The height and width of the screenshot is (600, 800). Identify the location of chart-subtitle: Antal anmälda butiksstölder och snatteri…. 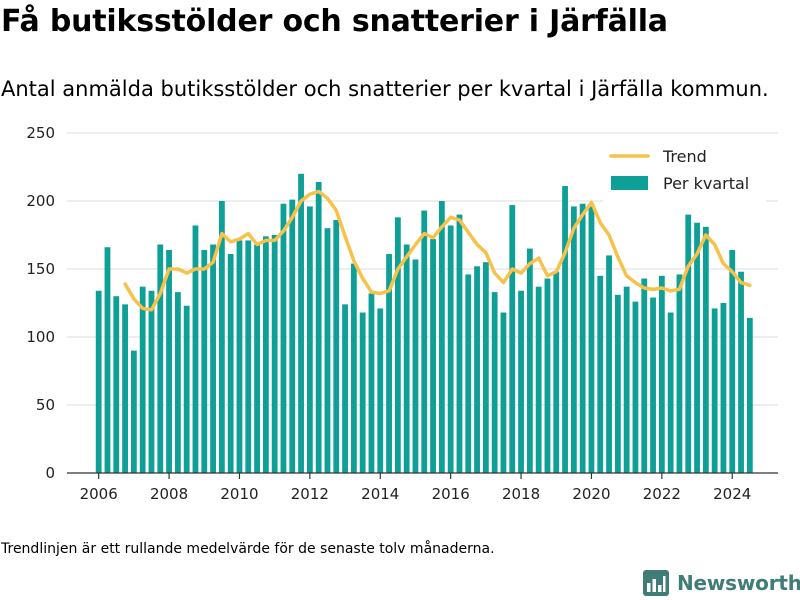
(385, 89).